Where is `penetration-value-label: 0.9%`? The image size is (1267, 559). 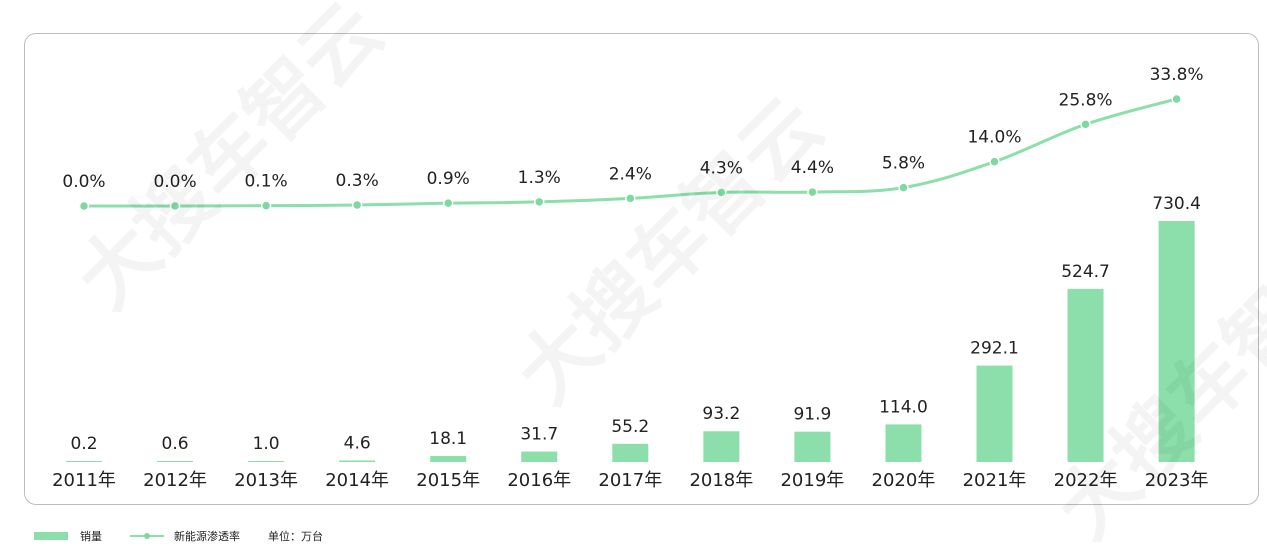 penetration-value-label: 0.9% is located at coordinates (448, 179).